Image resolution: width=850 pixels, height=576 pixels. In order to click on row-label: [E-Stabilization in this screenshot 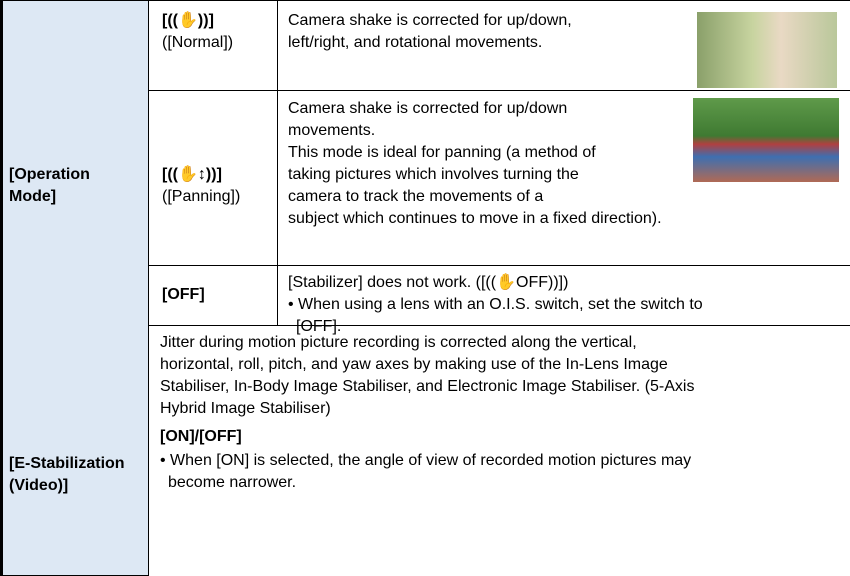, I will do `click(67, 463)`.